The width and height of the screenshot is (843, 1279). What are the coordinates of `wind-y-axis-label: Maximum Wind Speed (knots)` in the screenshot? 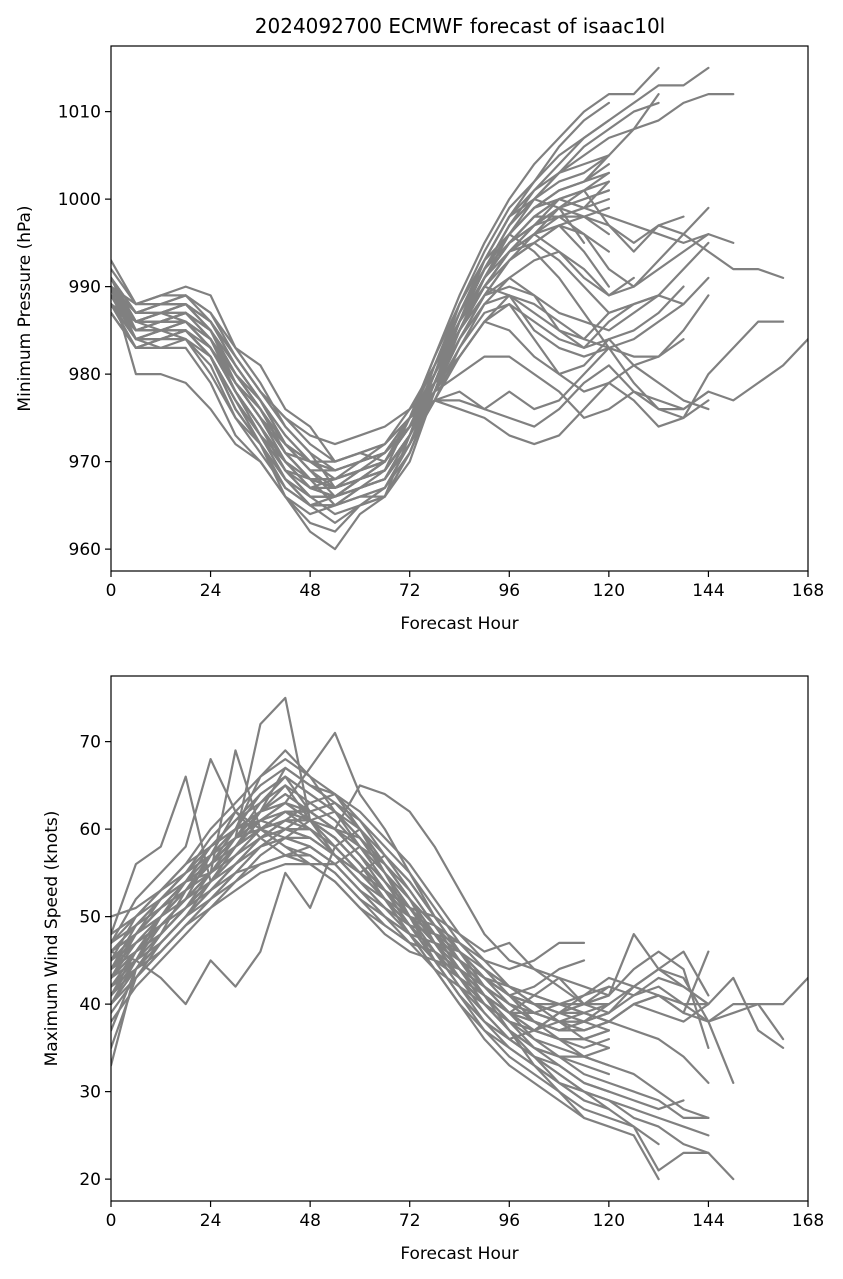 It's located at (52, 939).